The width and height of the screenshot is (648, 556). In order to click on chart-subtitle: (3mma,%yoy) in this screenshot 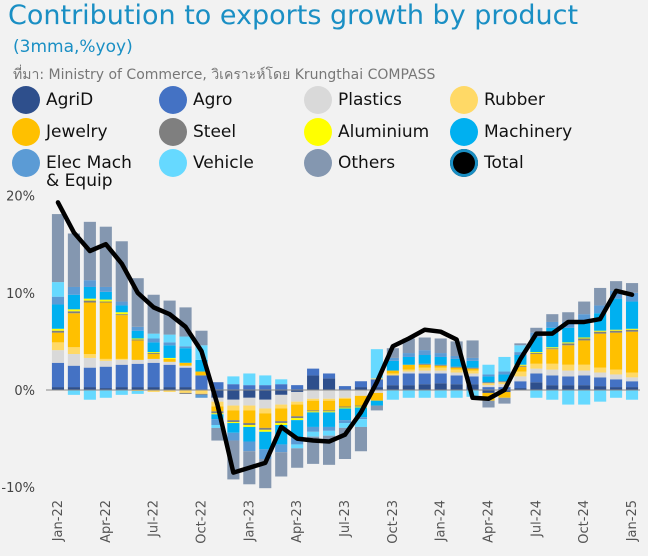, I will do `click(73, 47)`.